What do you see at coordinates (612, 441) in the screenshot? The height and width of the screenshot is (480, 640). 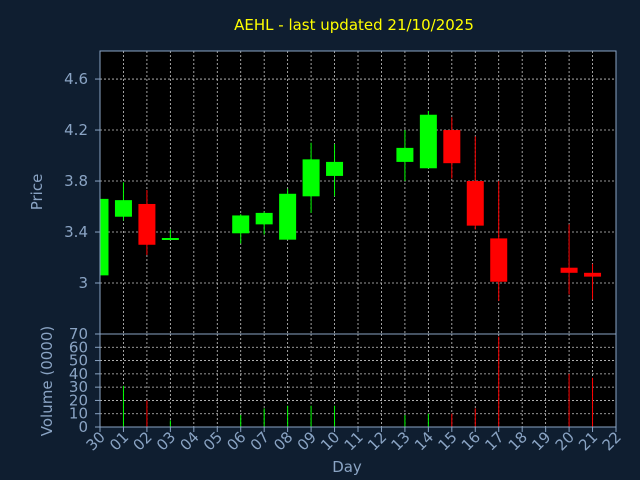 I see `x-tick-label: 22` at bounding box center [612, 441].